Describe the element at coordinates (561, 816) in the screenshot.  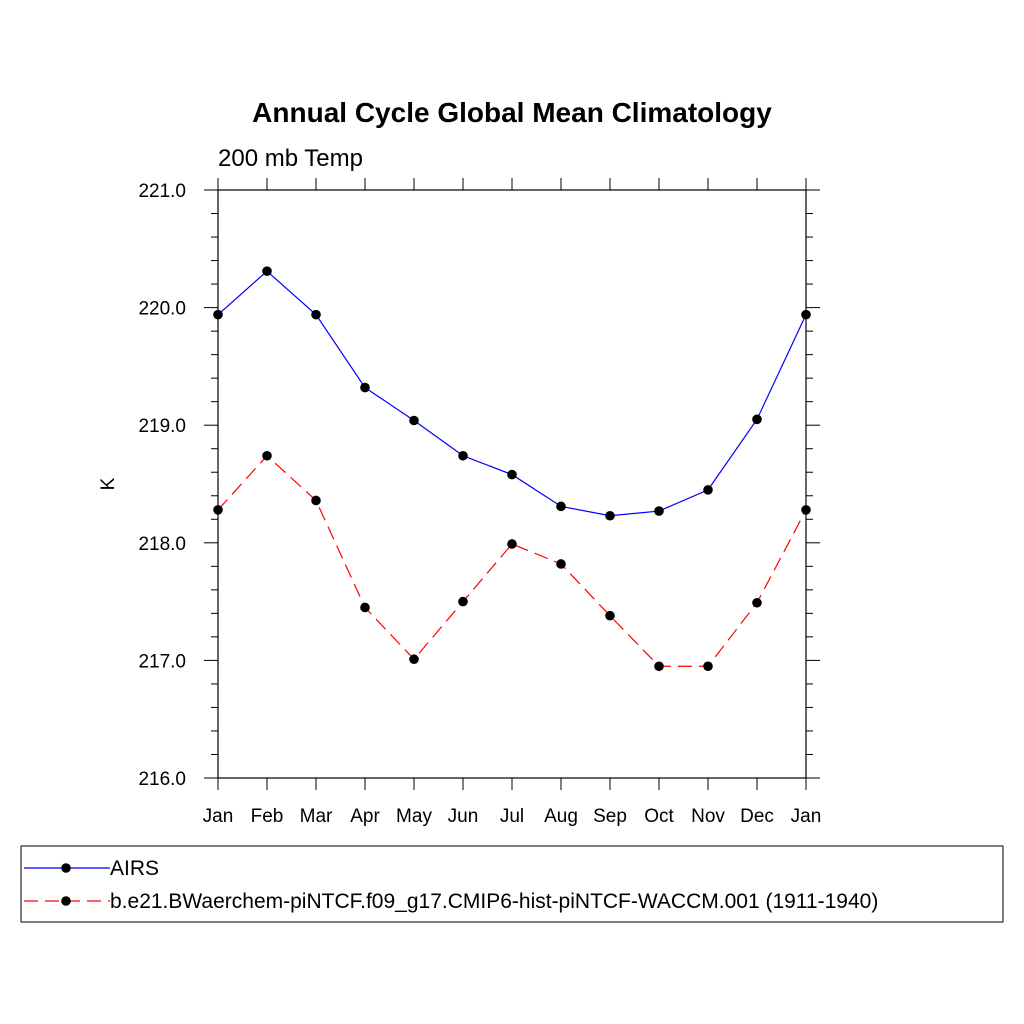
I see `x-tick-label: Aug` at that location.